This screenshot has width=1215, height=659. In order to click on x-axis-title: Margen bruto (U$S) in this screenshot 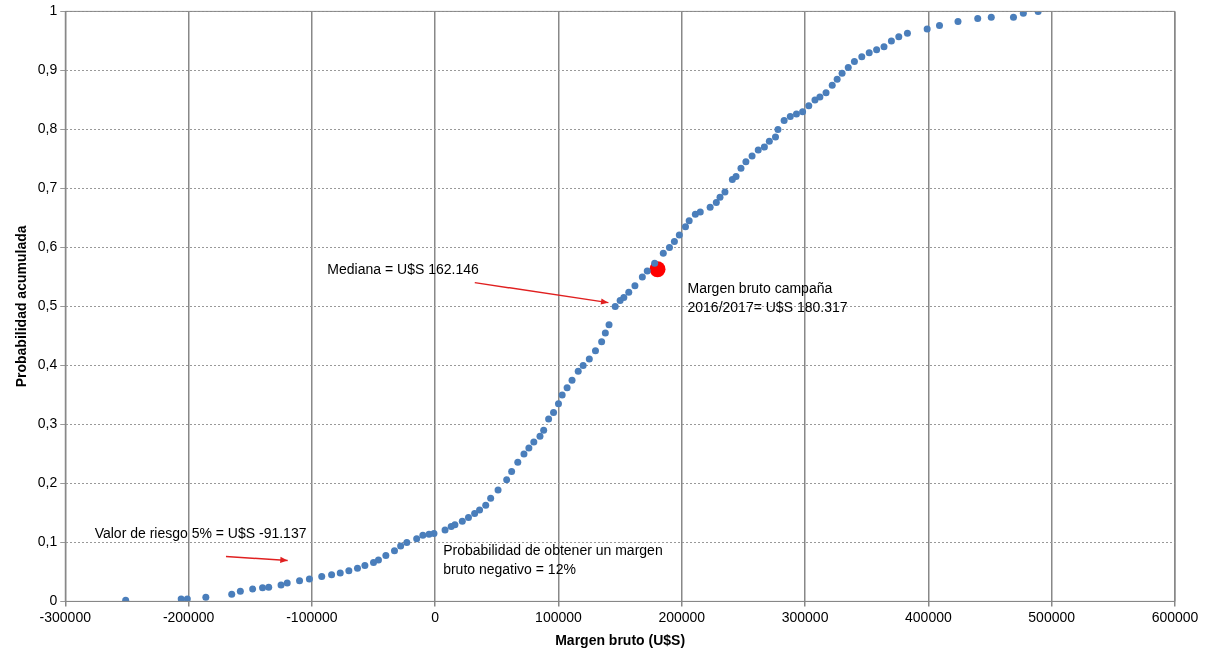, I will do `click(620, 640)`.